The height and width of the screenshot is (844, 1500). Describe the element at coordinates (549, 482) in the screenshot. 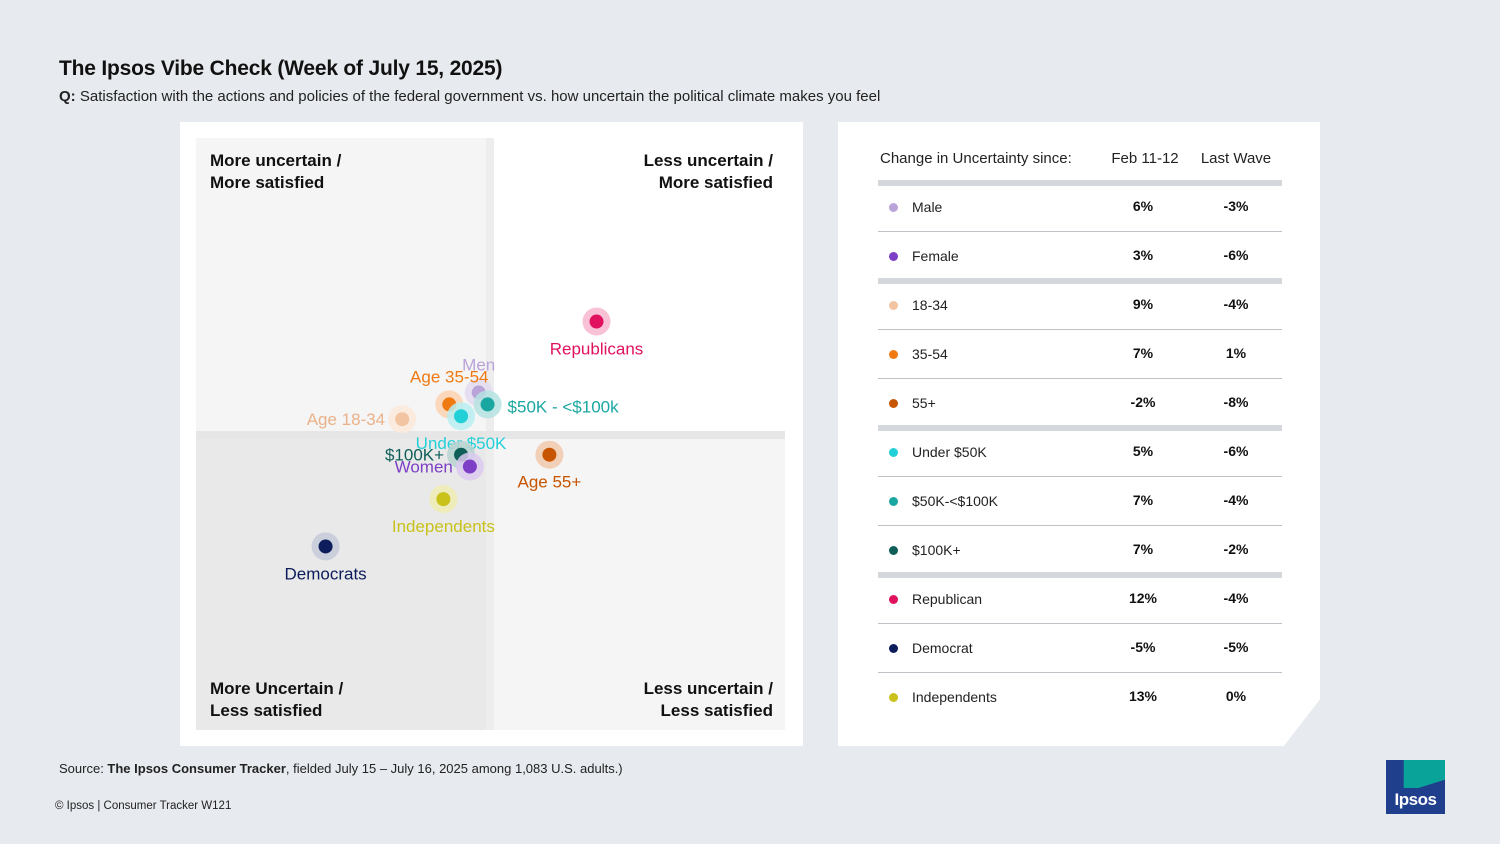

I see `data-point-label: Age 55+` at that location.